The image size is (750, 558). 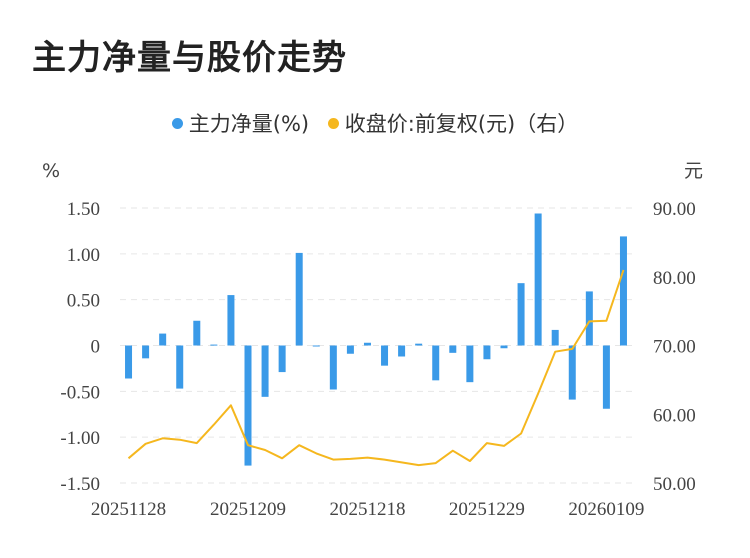 What do you see at coordinates (461, 124) in the screenshot?
I see `legend-line-label: 收盘价:前复权(元)（右）` at bounding box center [461, 124].